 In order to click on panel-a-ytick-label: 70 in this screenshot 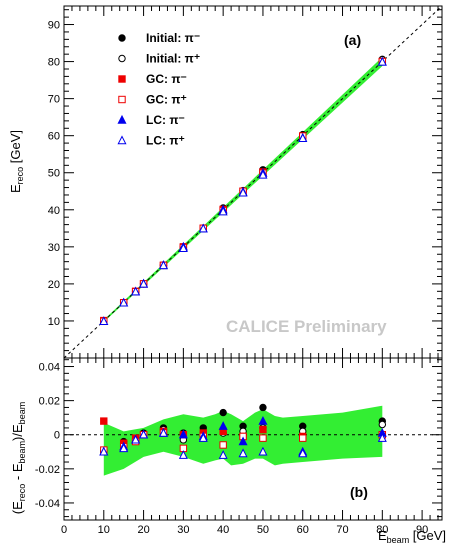, I will do `click(54, 100)`.